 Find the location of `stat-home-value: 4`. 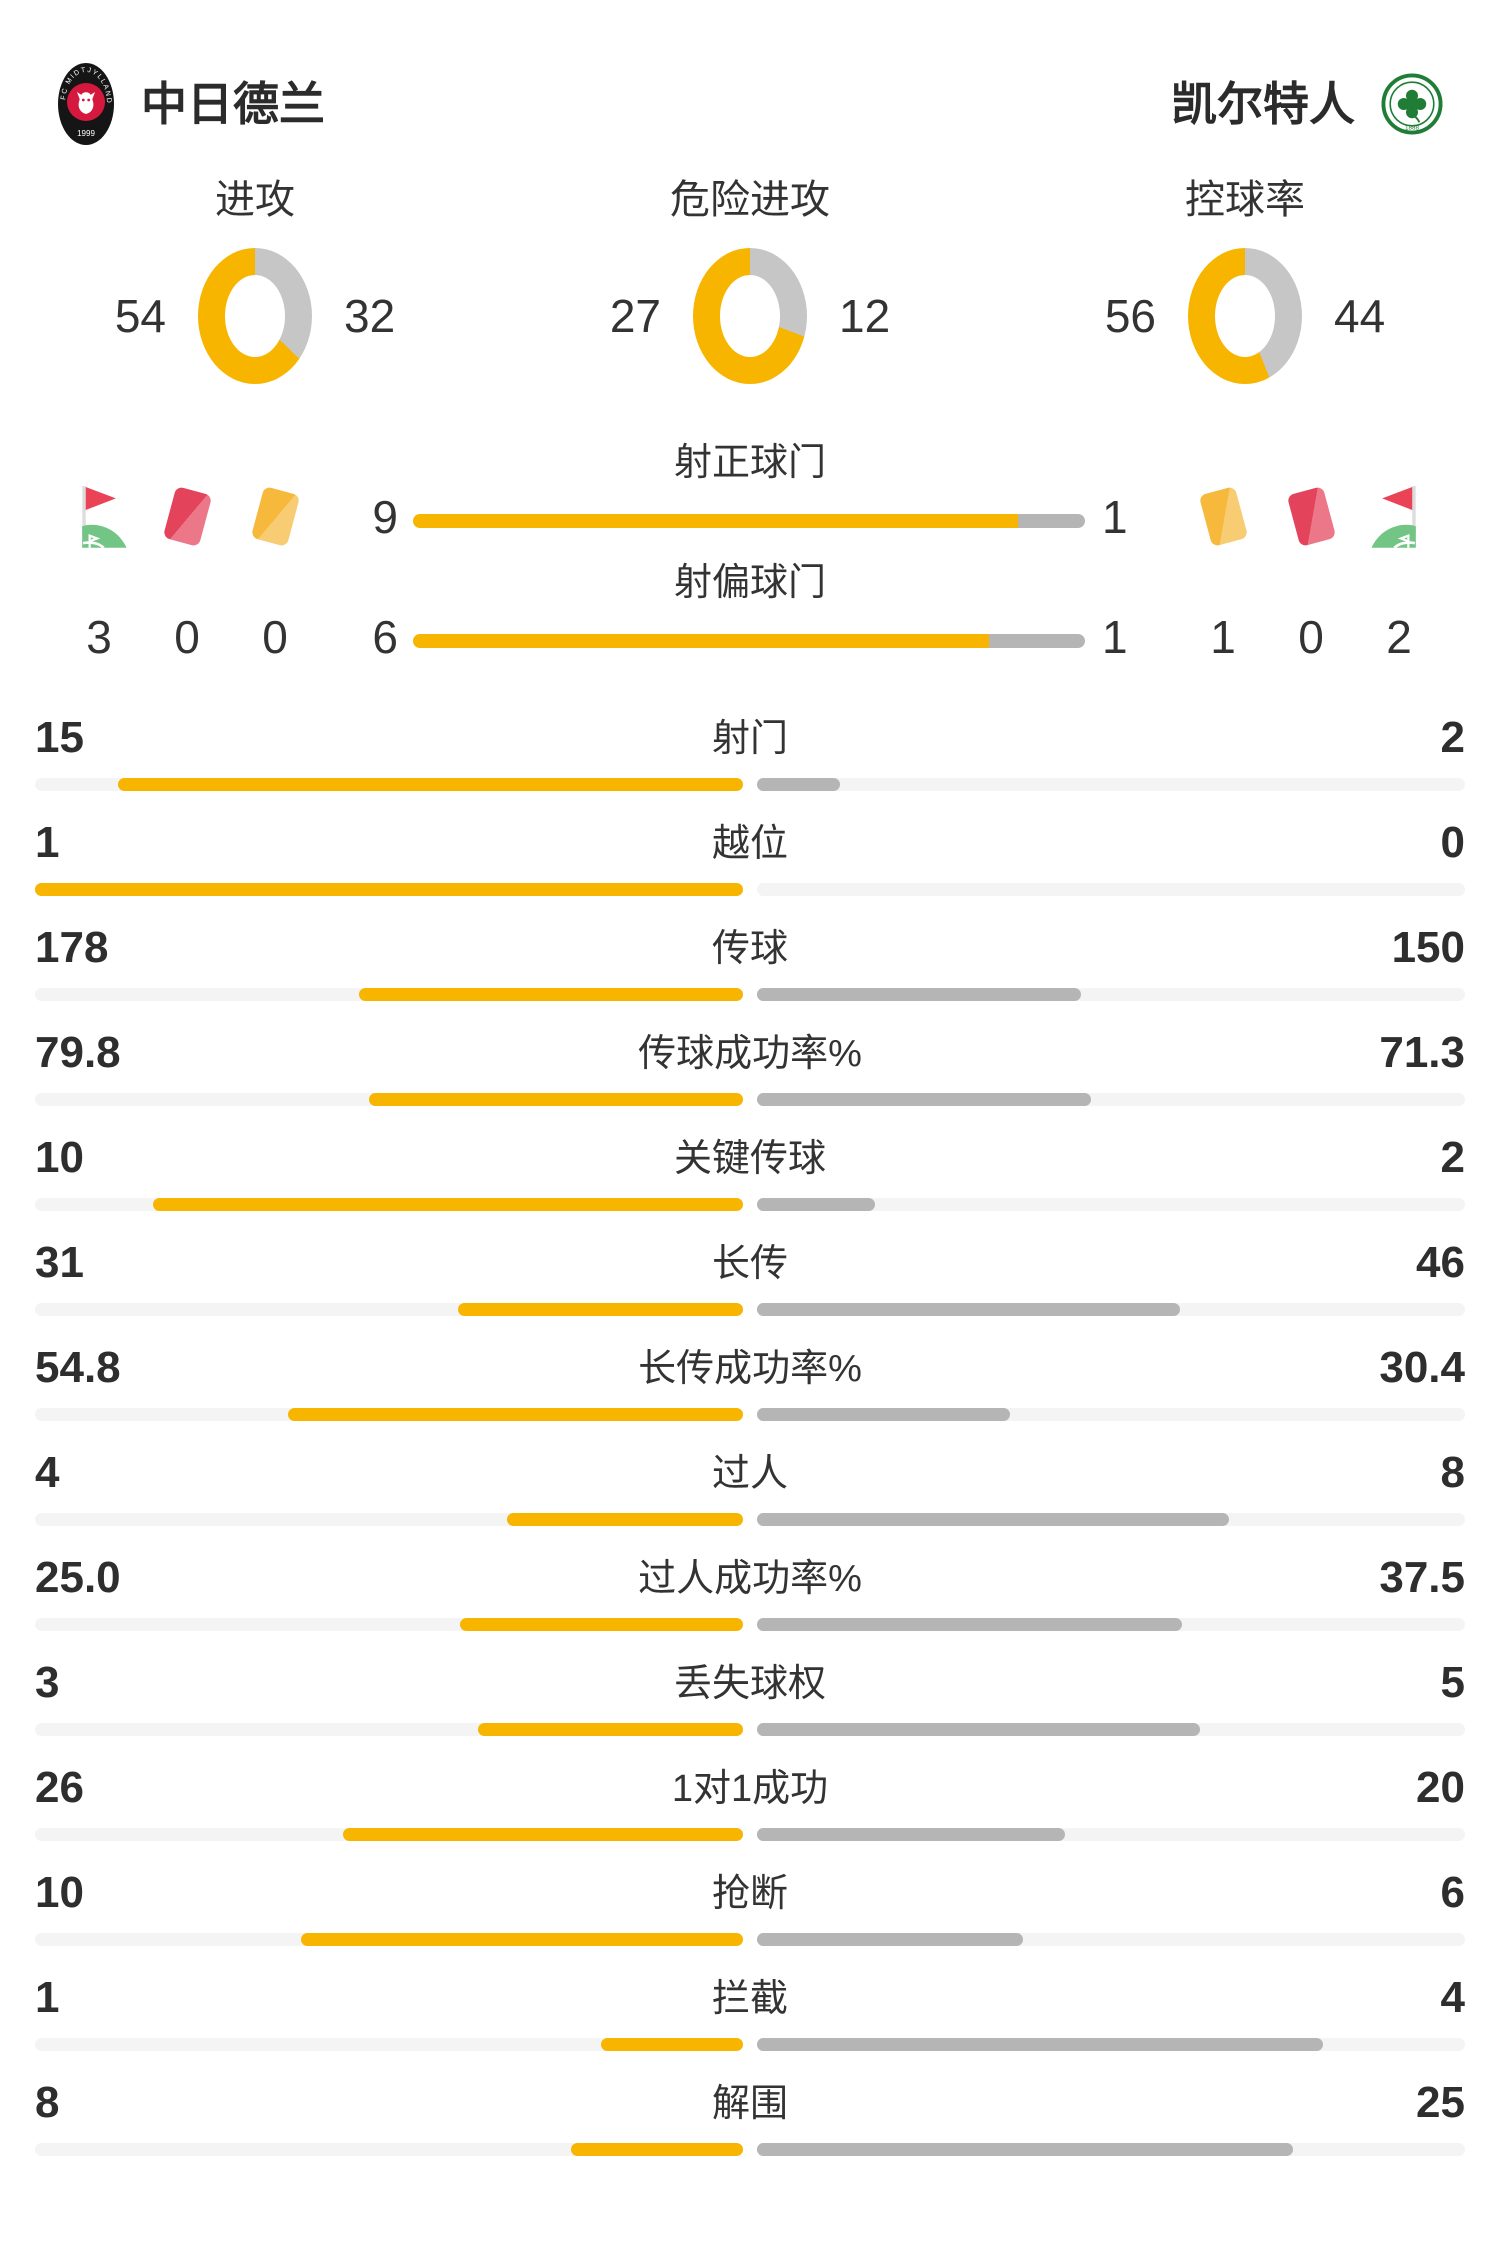

stat-home-value: 4 is located at coordinates (47, 1472).